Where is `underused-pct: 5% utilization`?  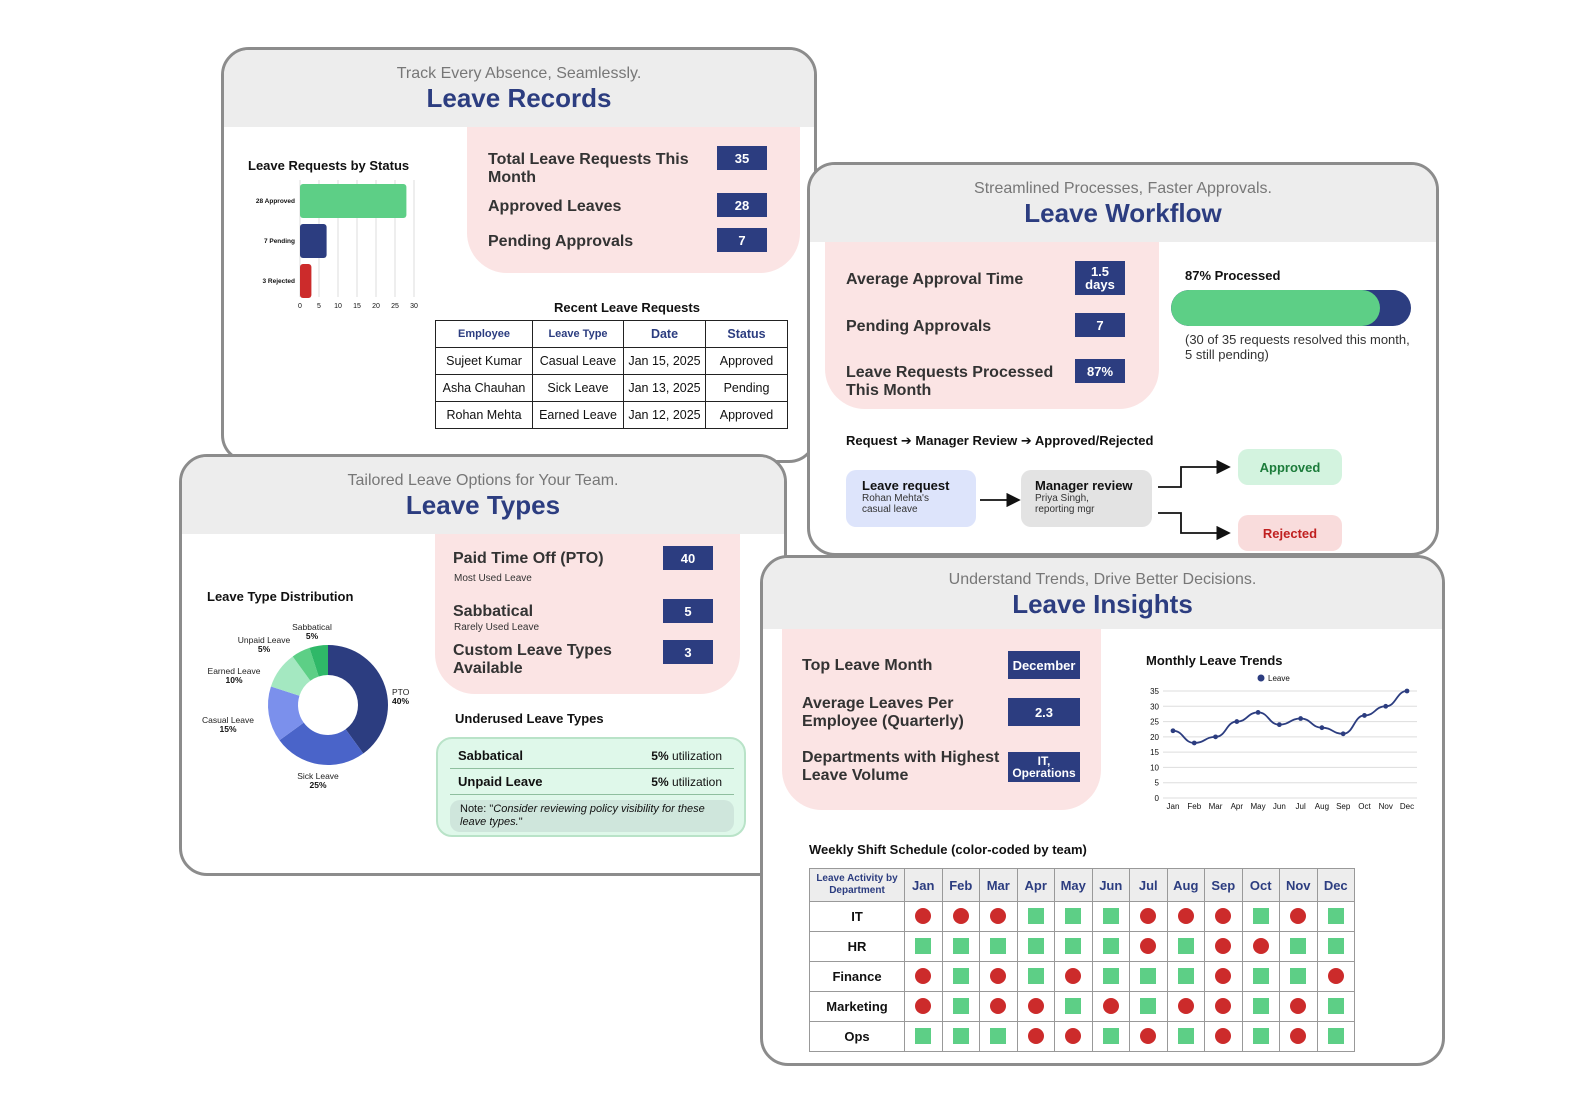 underused-pct: 5% utilization is located at coordinates (686, 756).